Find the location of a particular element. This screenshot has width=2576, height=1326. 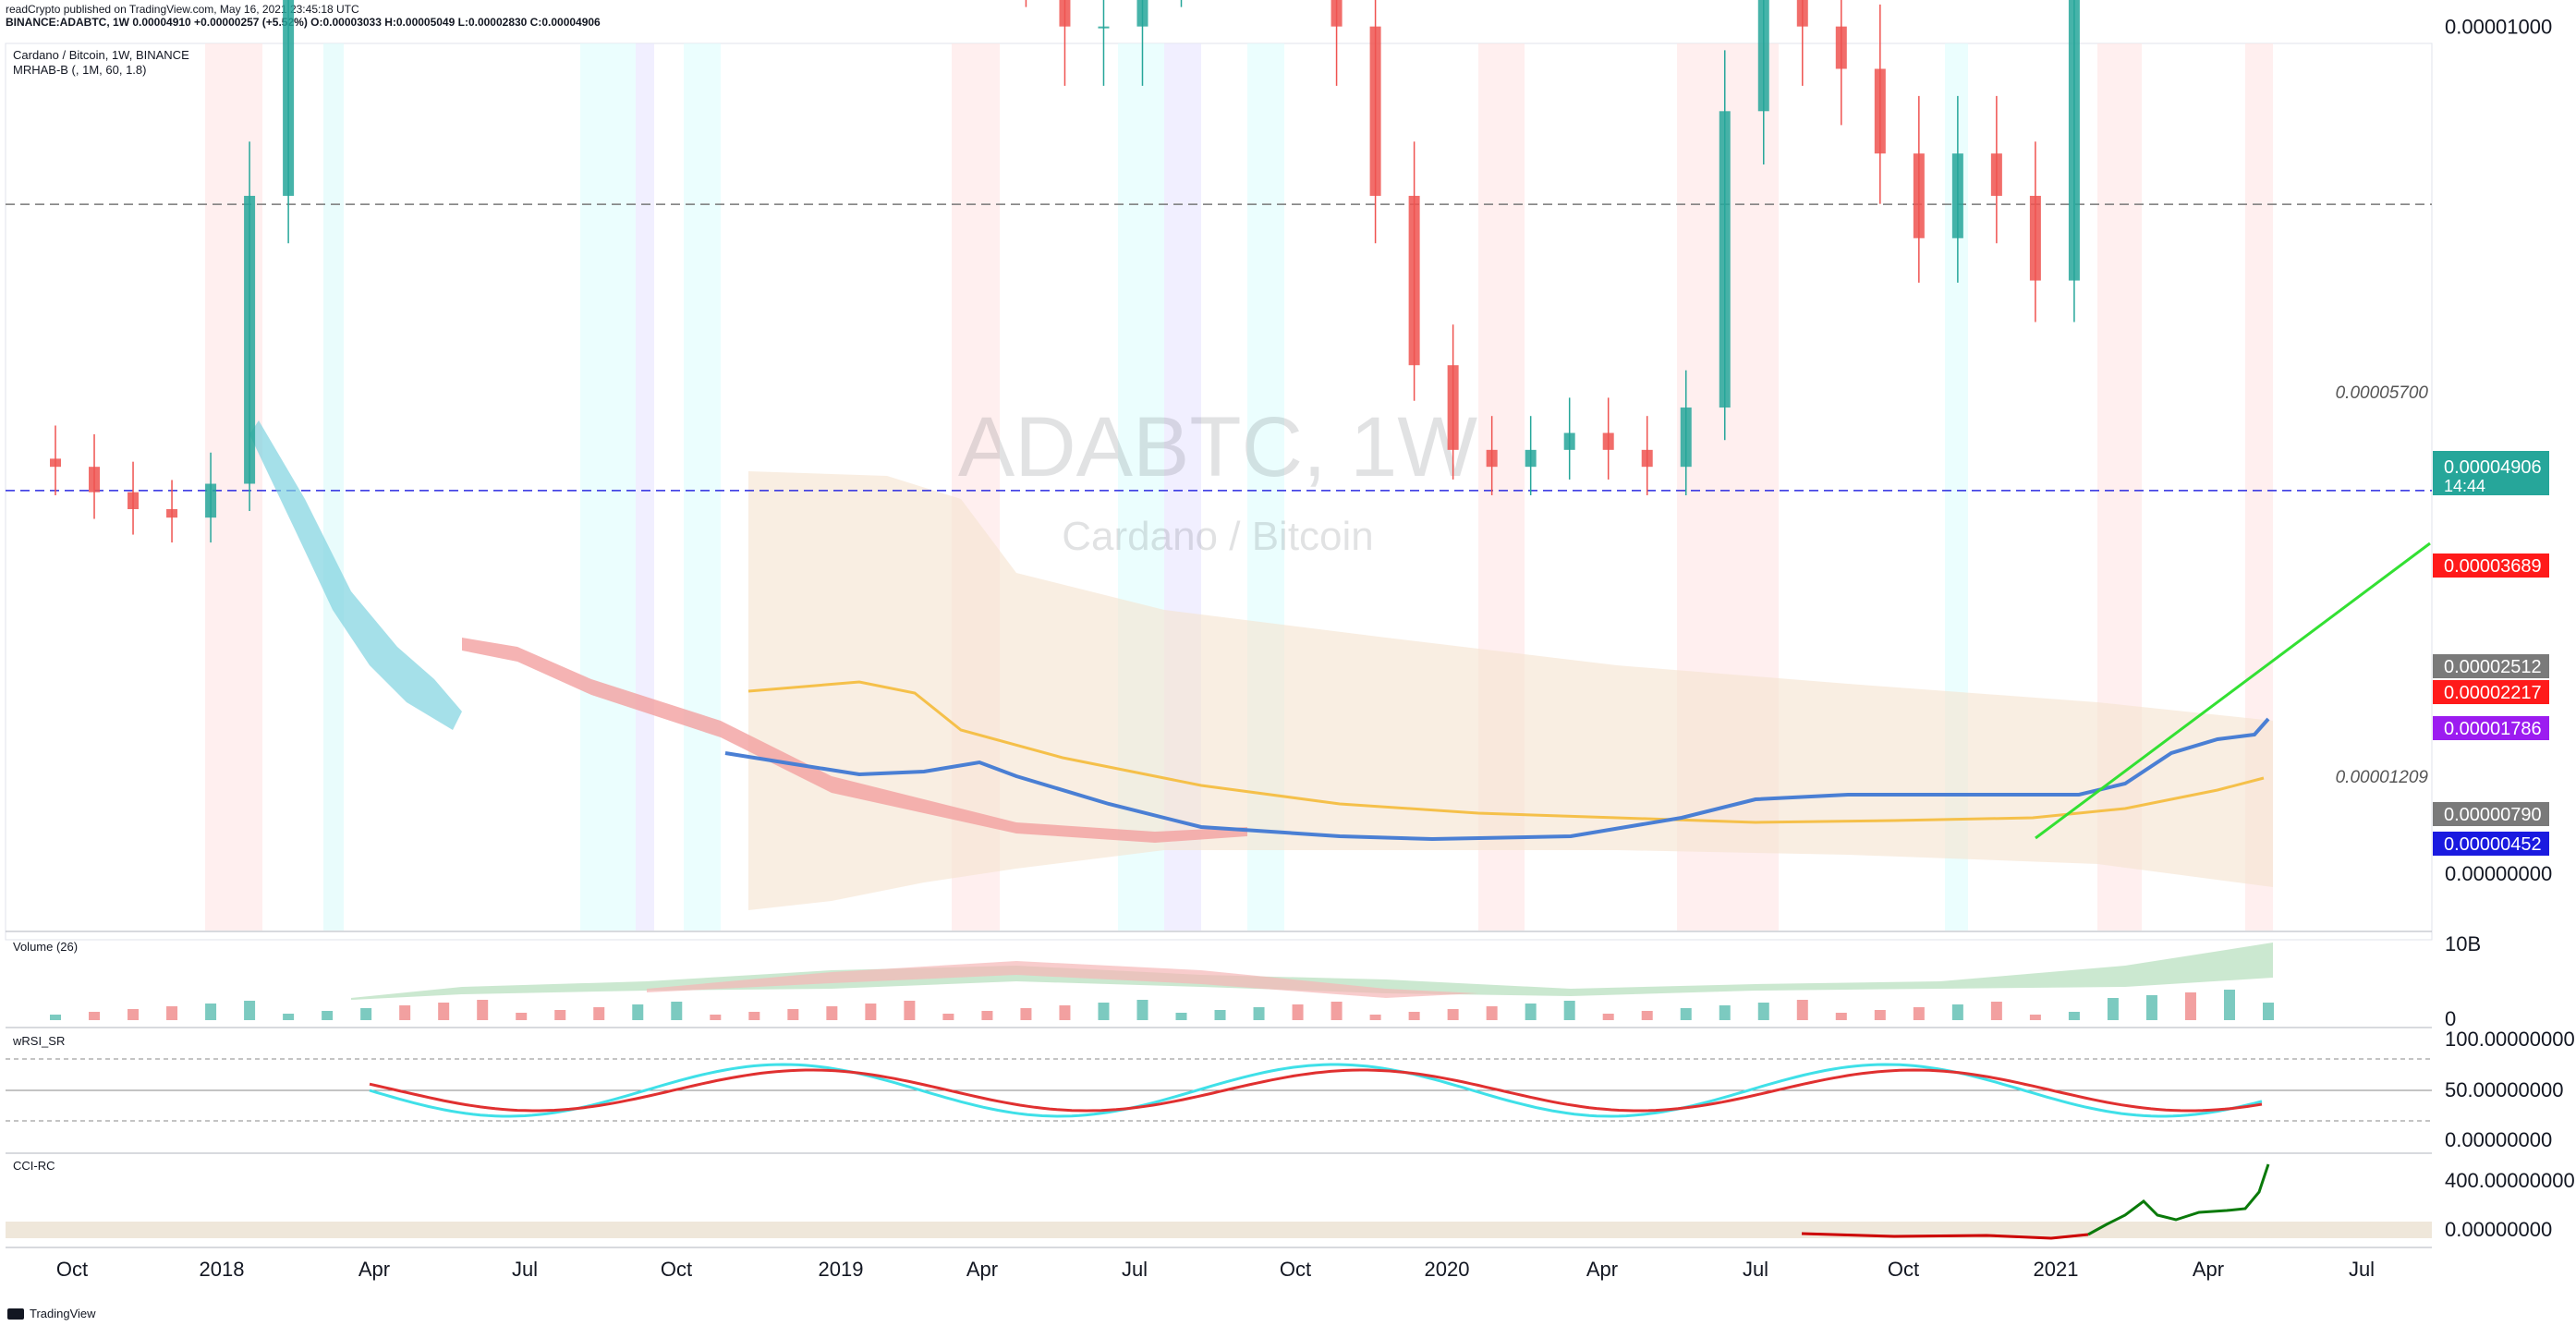

x-tick: 2019 is located at coordinates (841, 1269).